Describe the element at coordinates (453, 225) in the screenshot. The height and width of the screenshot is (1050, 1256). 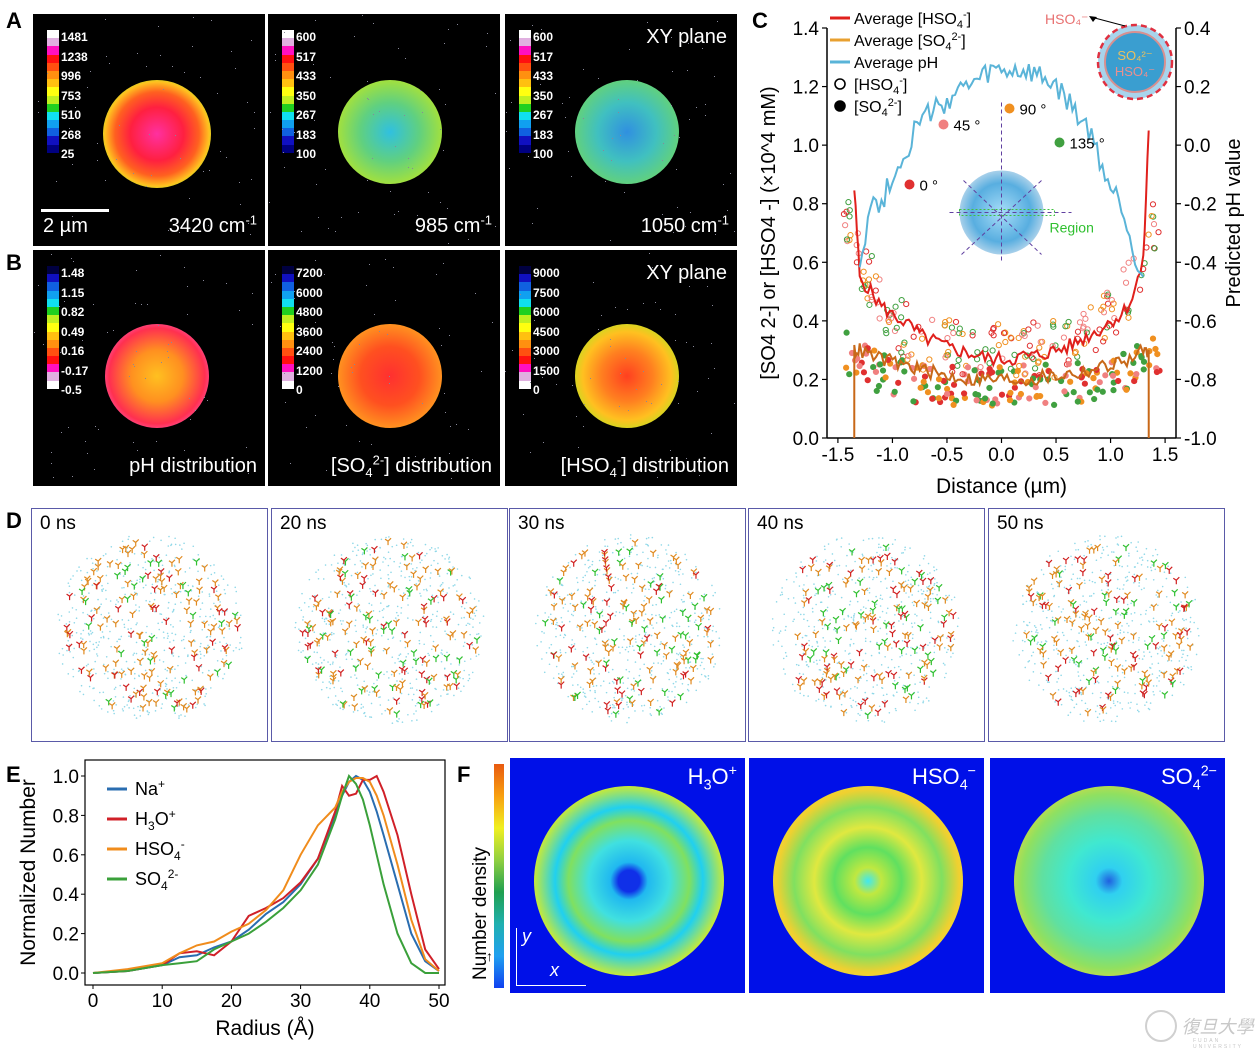
I see `image-caption: 985 cm-1` at that location.